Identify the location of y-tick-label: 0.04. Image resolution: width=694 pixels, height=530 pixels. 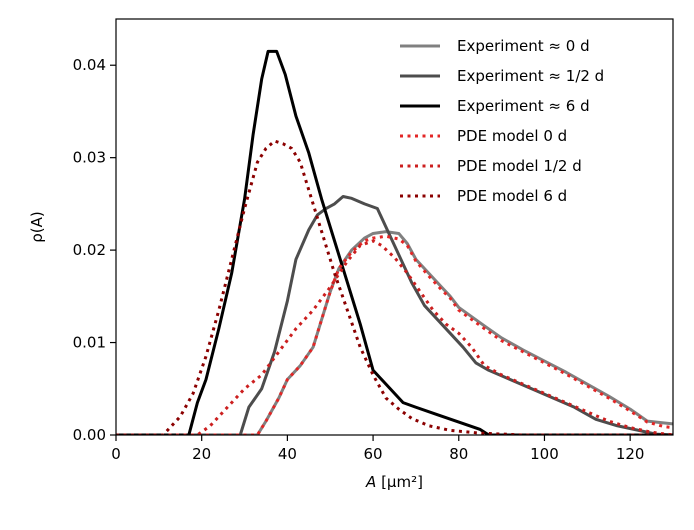
(89, 65).